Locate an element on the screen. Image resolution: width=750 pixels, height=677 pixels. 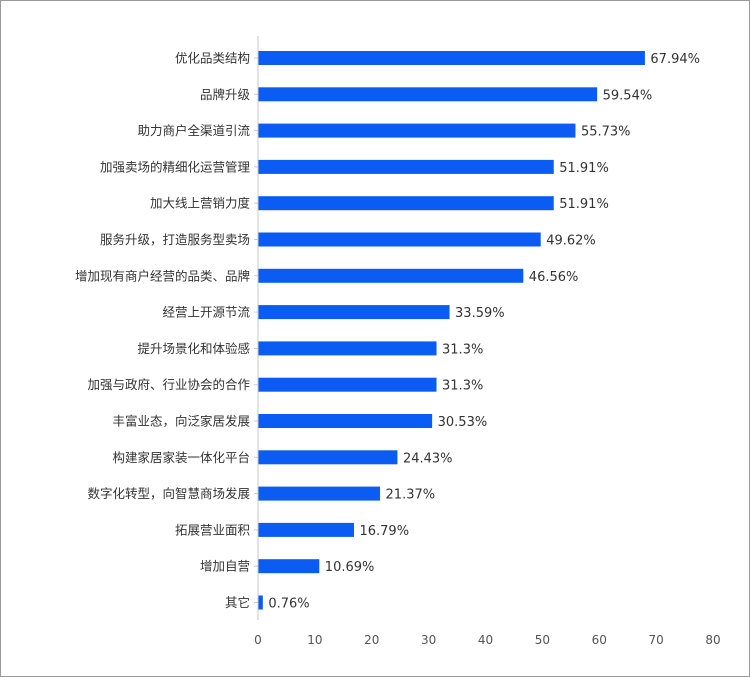
category-label: 其它 is located at coordinates (237, 602).